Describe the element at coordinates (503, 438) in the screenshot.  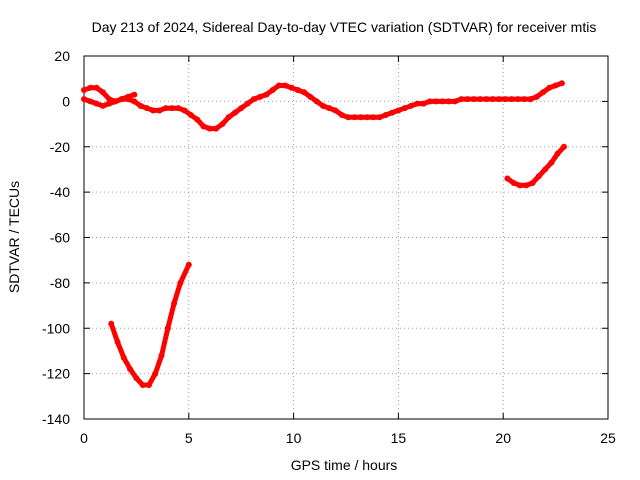
I see `x-tick-label: 20` at that location.